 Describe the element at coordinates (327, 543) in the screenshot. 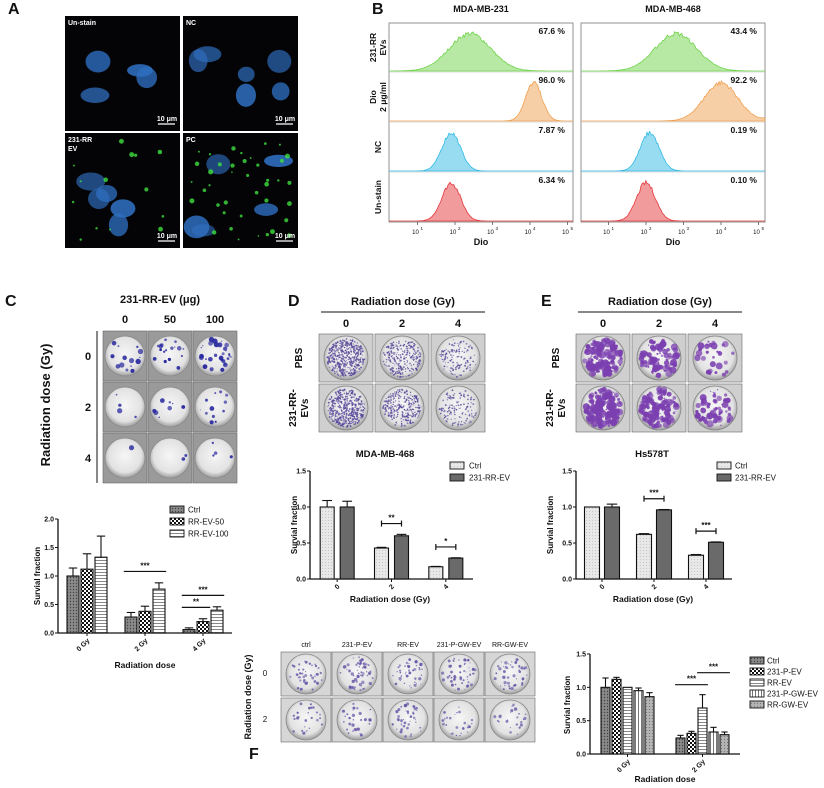

I see `bar` at that location.